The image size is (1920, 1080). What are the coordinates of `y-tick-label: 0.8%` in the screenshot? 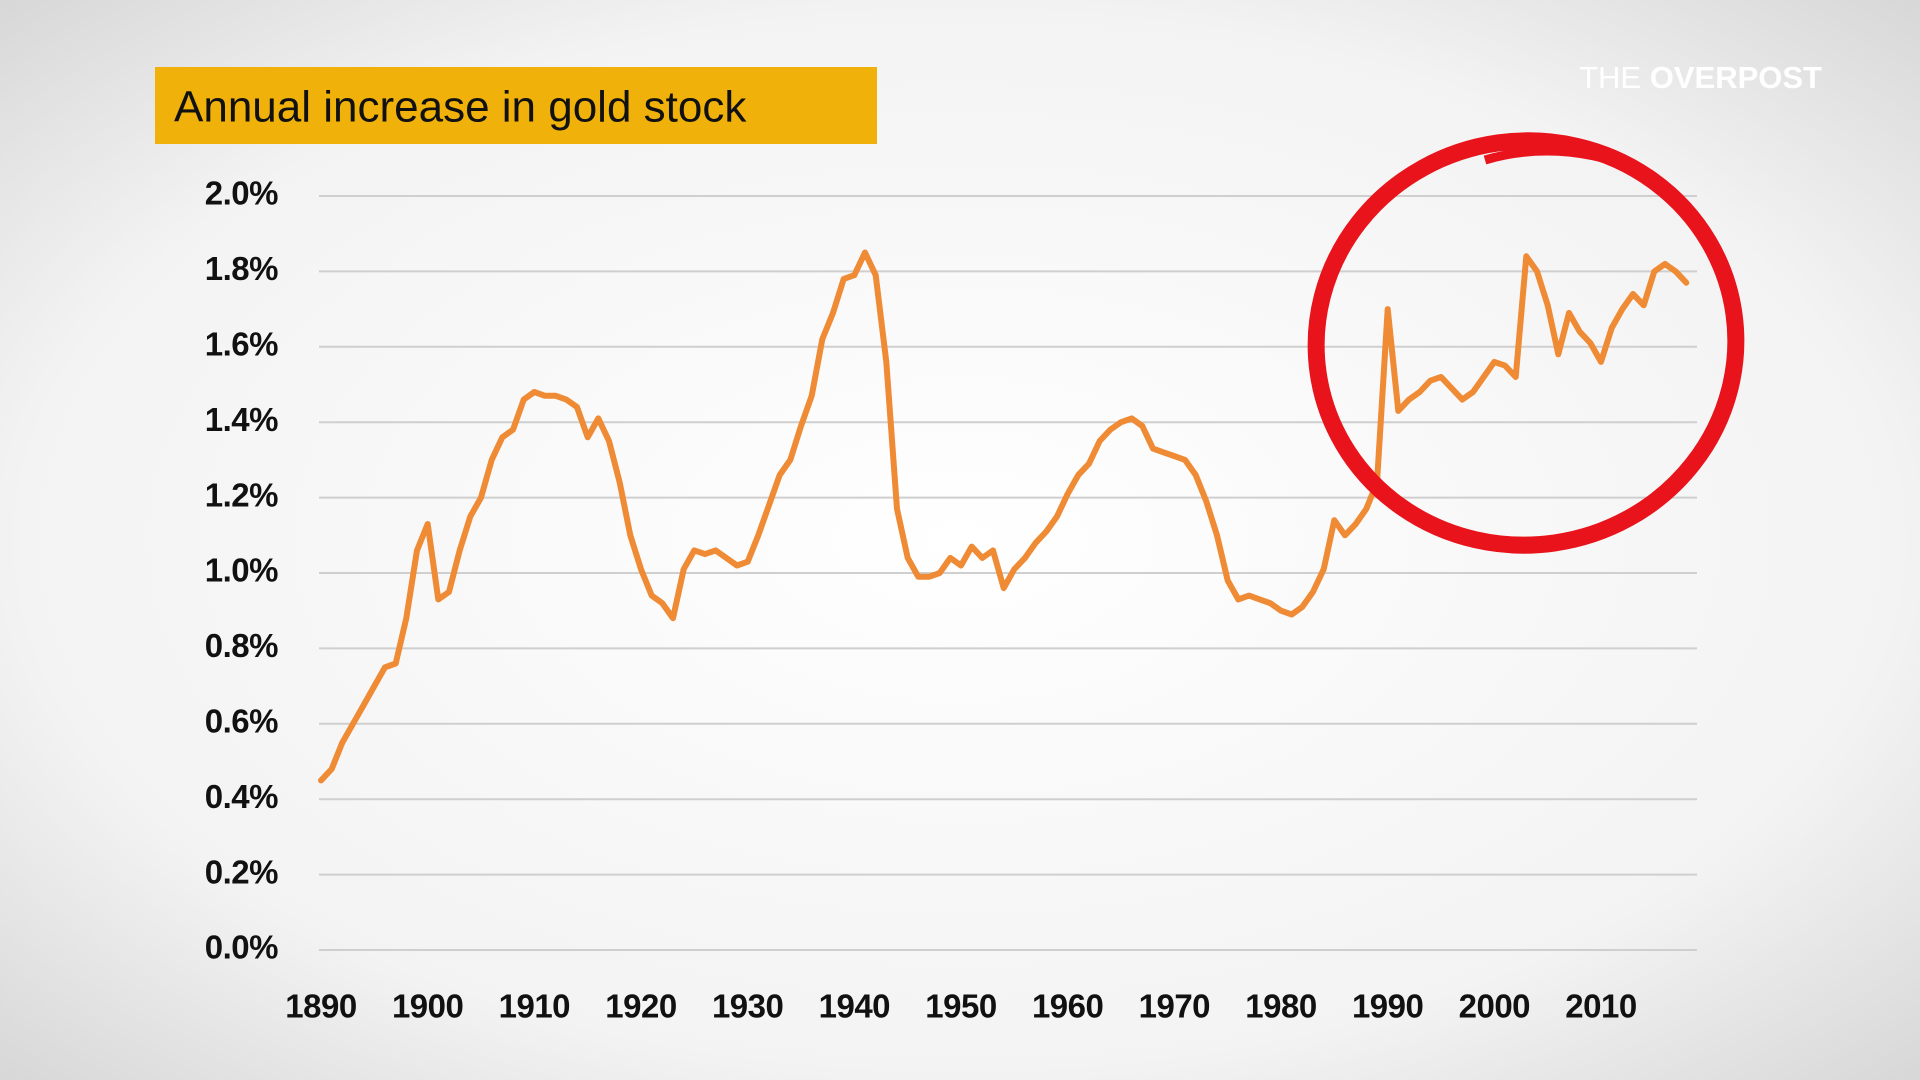 It's located at (241, 645).